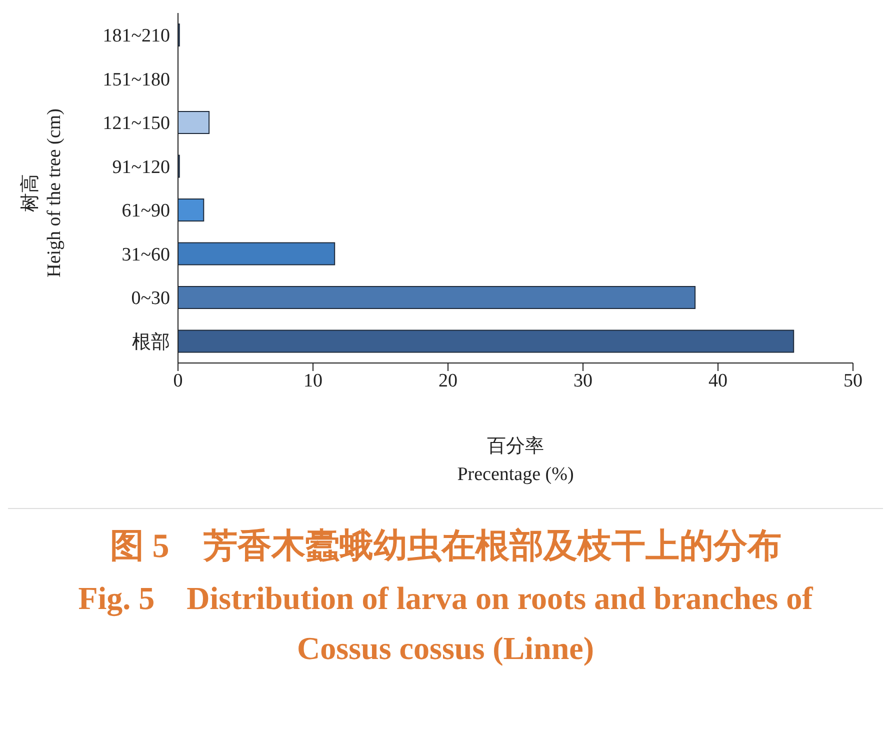  Describe the element at coordinates (313, 381) in the screenshot. I see `x-tick-label: 10` at that location.